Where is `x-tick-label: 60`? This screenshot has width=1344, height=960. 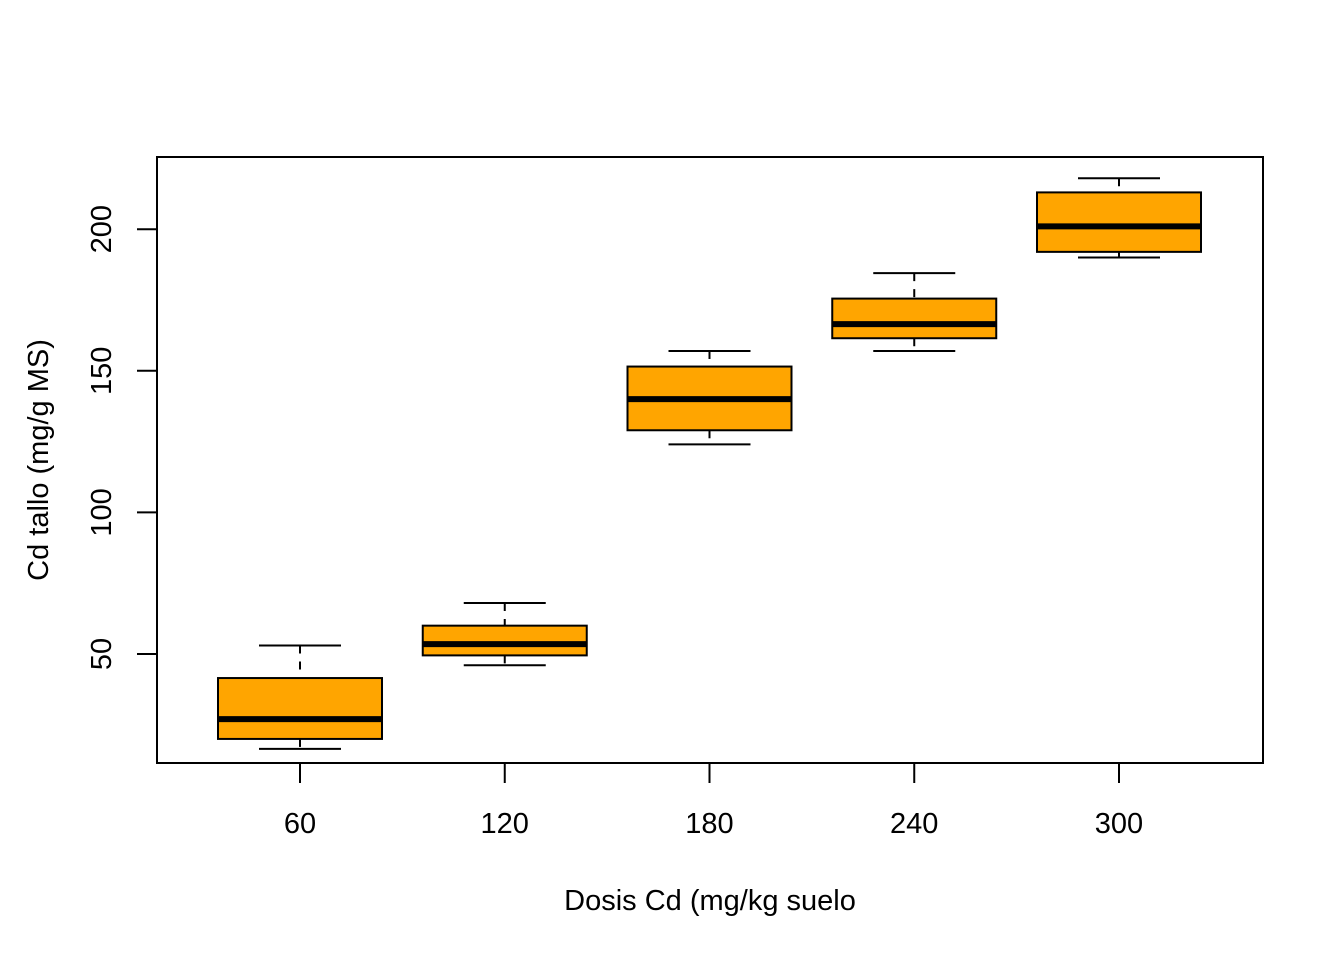 x-tick-label: 60 is located at coordinates (300, 824).